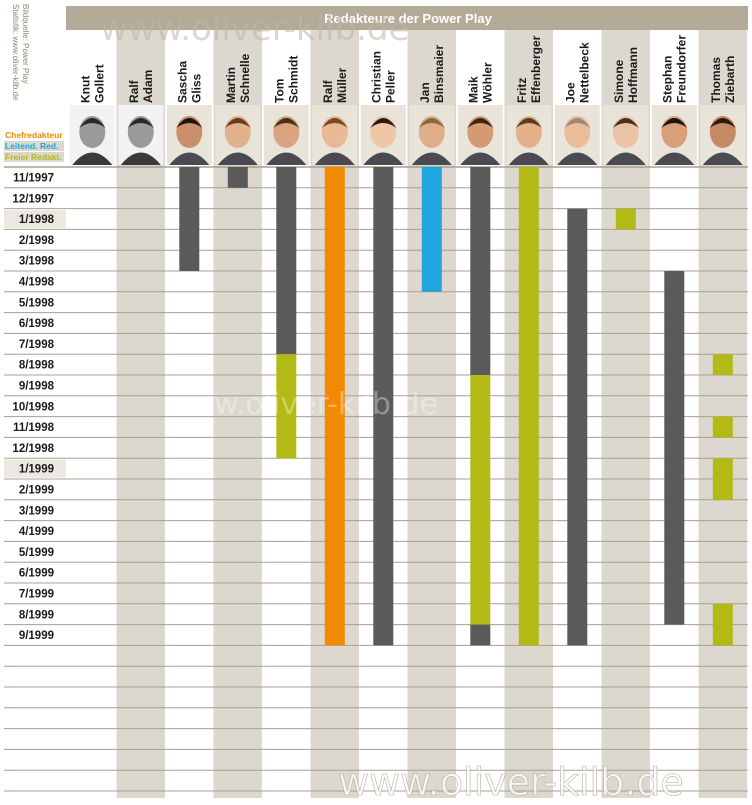  What do you see at coordinates (33, 449) in the screenshot?
I see `row-label: 12/1998` at bounding box center [33, 449].